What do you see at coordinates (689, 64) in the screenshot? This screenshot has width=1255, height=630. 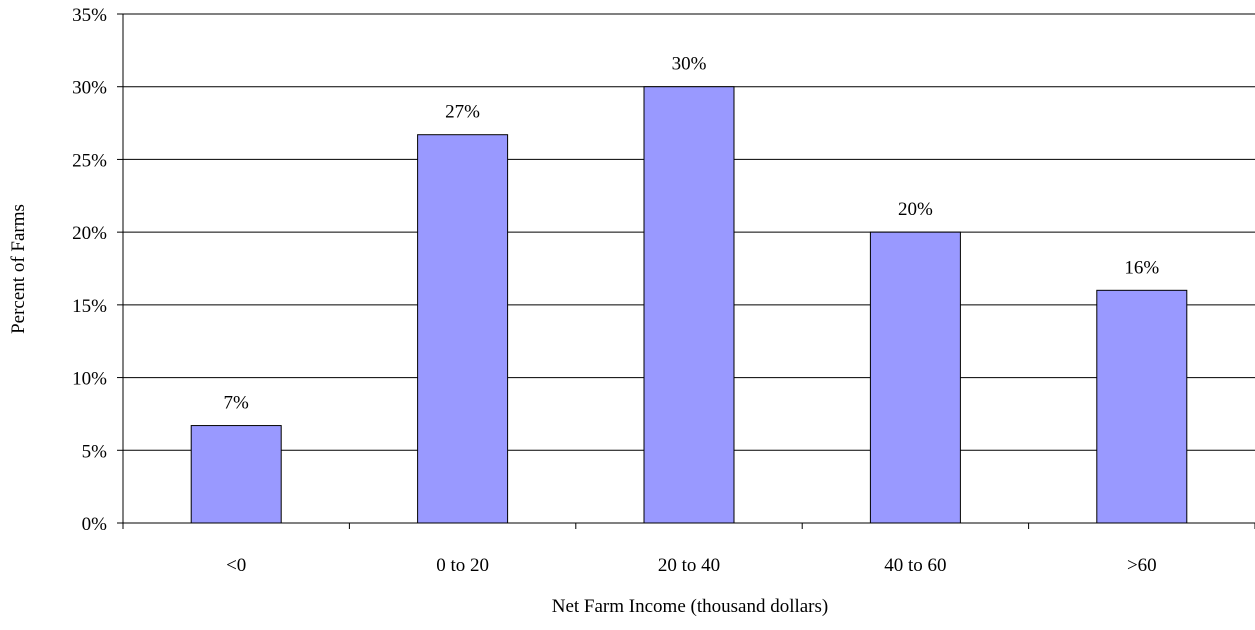 I see `data-label: 30%` at bounding box center [689, 64].